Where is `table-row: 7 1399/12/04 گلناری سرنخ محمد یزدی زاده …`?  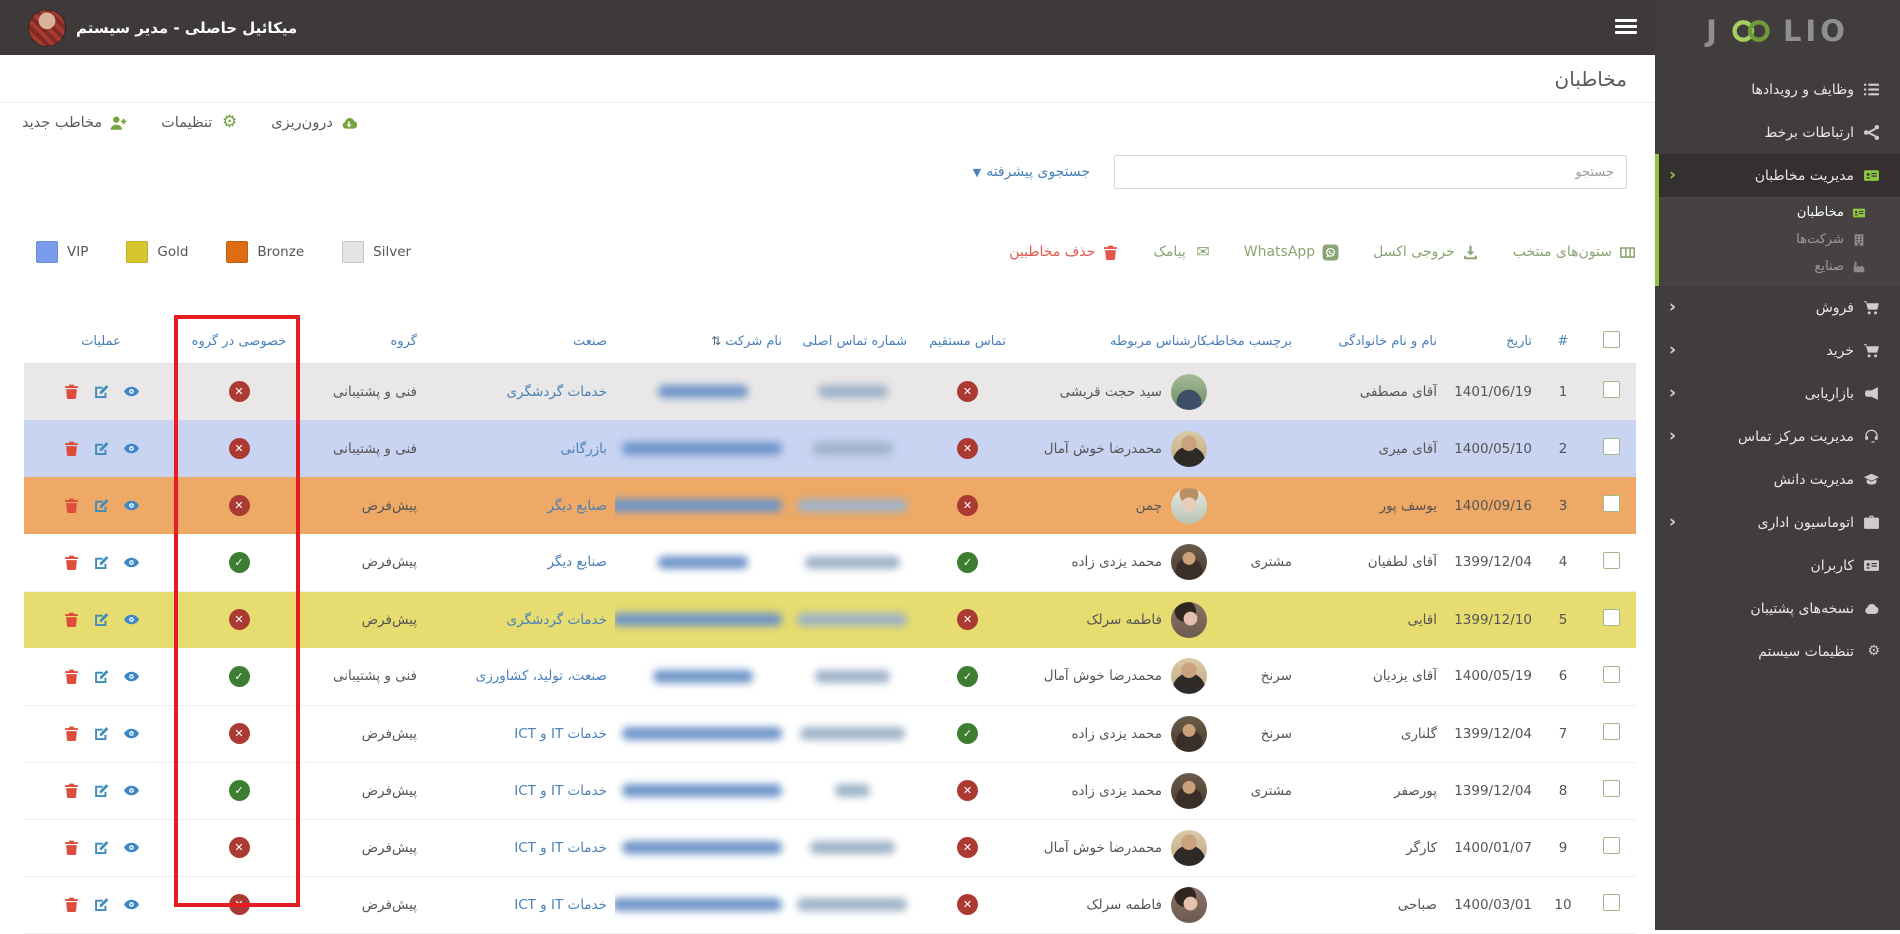 table-row: 7 1399/12/04 گلناری سرنخ محمد یزدی زاده … is located at coordinates (830, 734).